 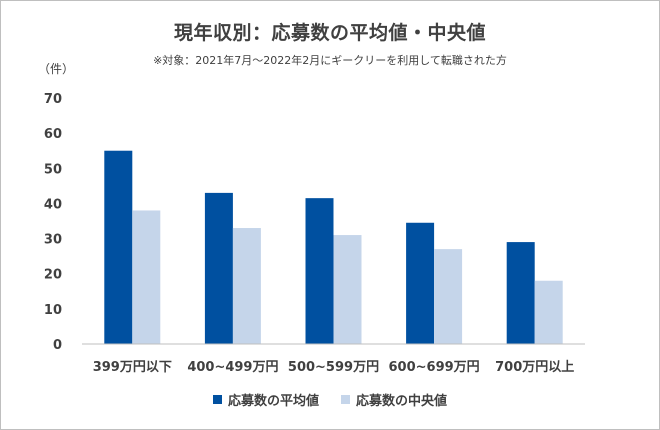 What do you see at coordinates (330, 399) in the screenshot?
I see `legend: 応募数の平均値 応募数の中央値` at bounding box center [330, 399].